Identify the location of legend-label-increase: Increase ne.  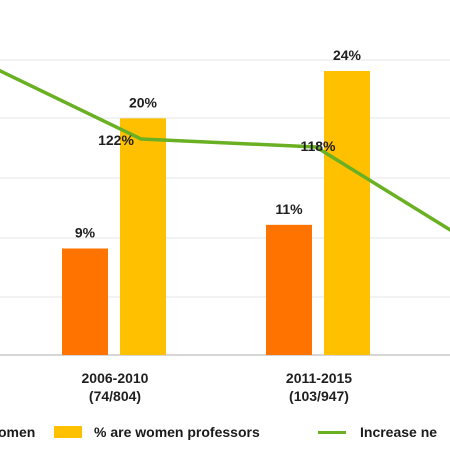
(399, 432).